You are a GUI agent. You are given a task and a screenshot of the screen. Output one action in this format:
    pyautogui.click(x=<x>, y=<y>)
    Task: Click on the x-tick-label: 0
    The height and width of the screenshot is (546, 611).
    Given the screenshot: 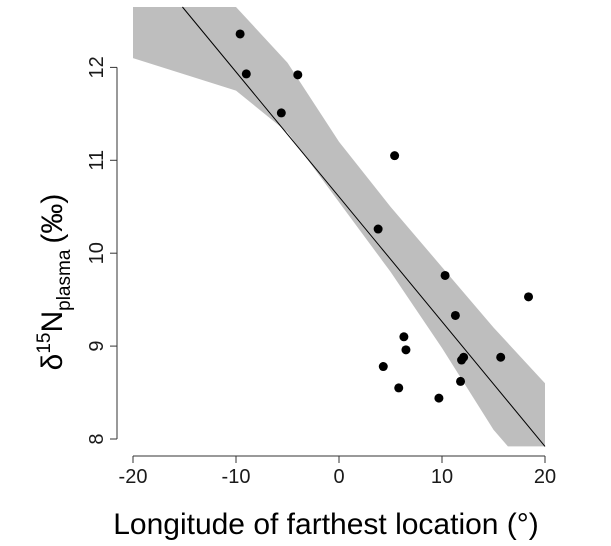 What is the action you would take?
    pyautogui.click(x=338, y=477)
    